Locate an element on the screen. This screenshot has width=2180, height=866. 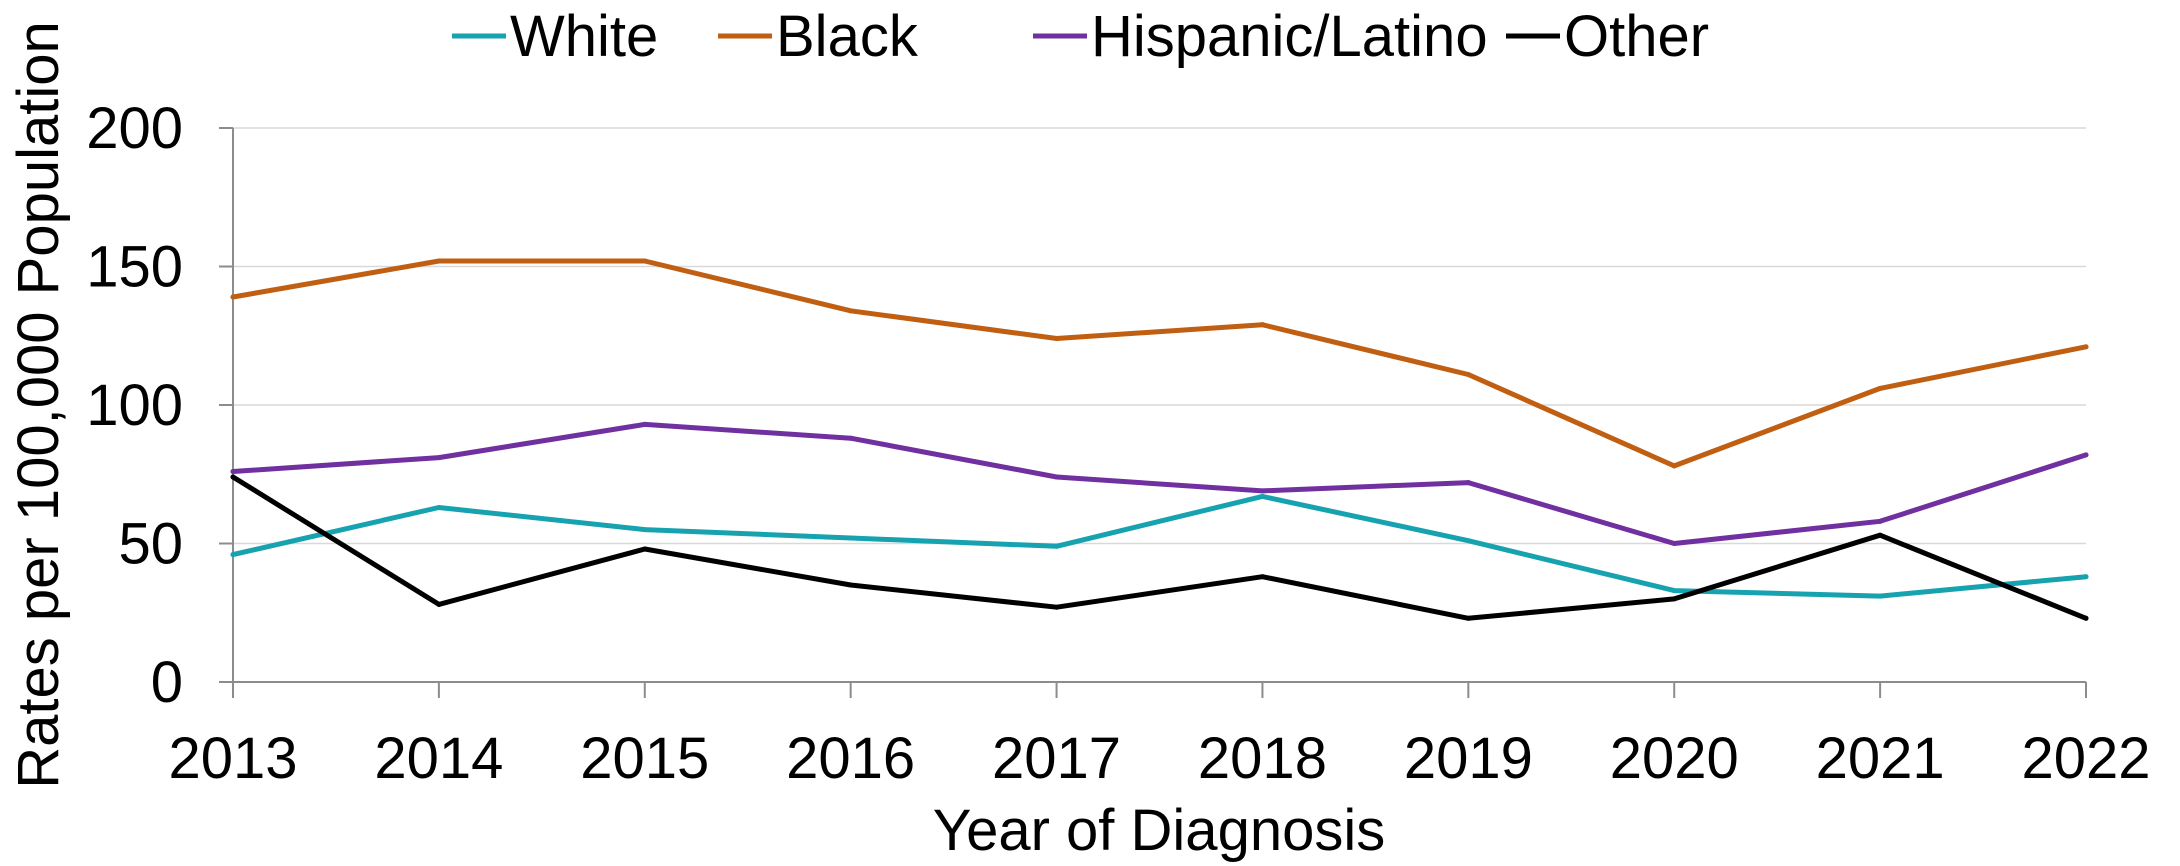
x-tick-label: 2015 is located at coordinates (644, 758).